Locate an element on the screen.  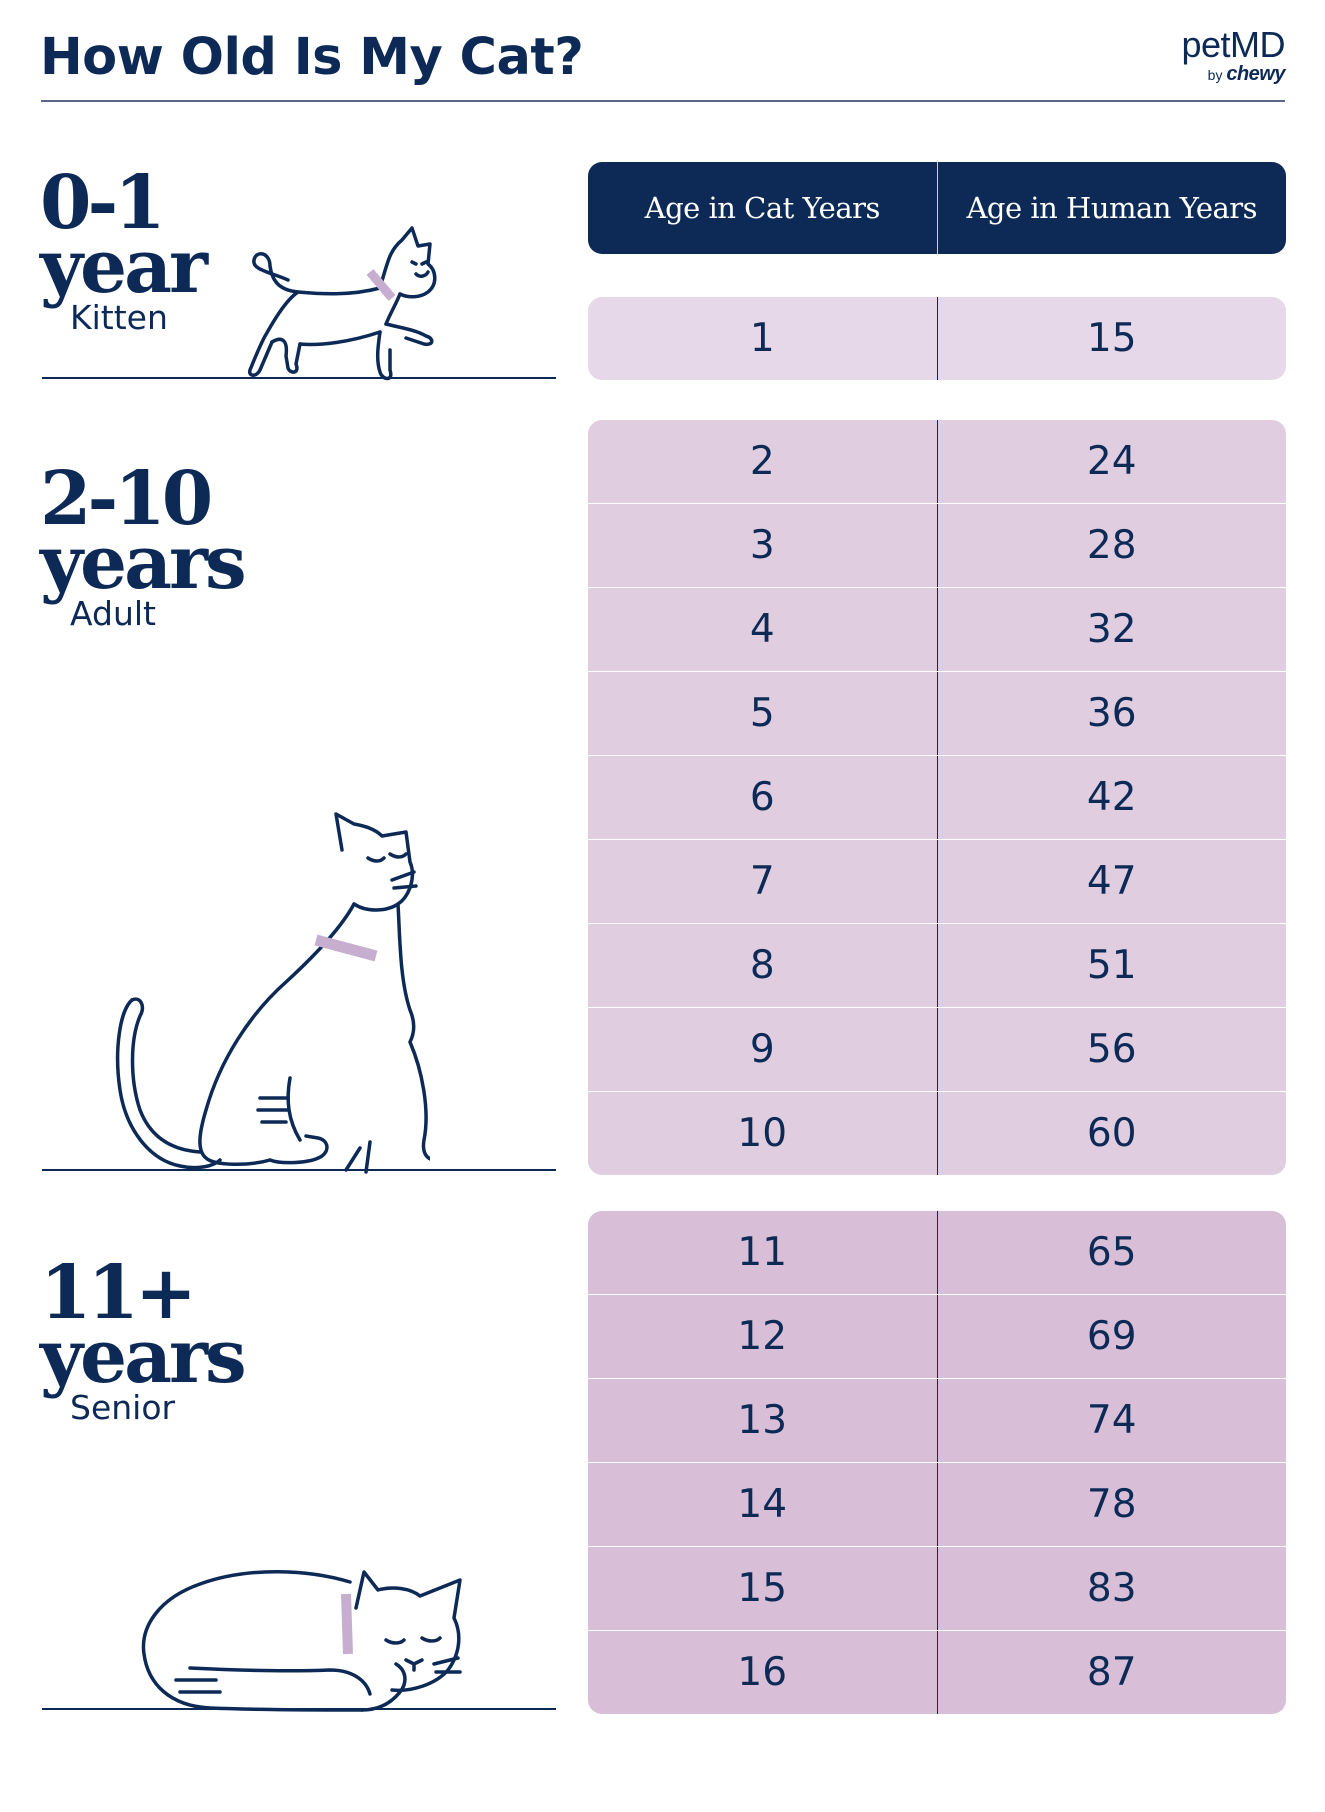
header-divider is located at coordinates (663, 101).